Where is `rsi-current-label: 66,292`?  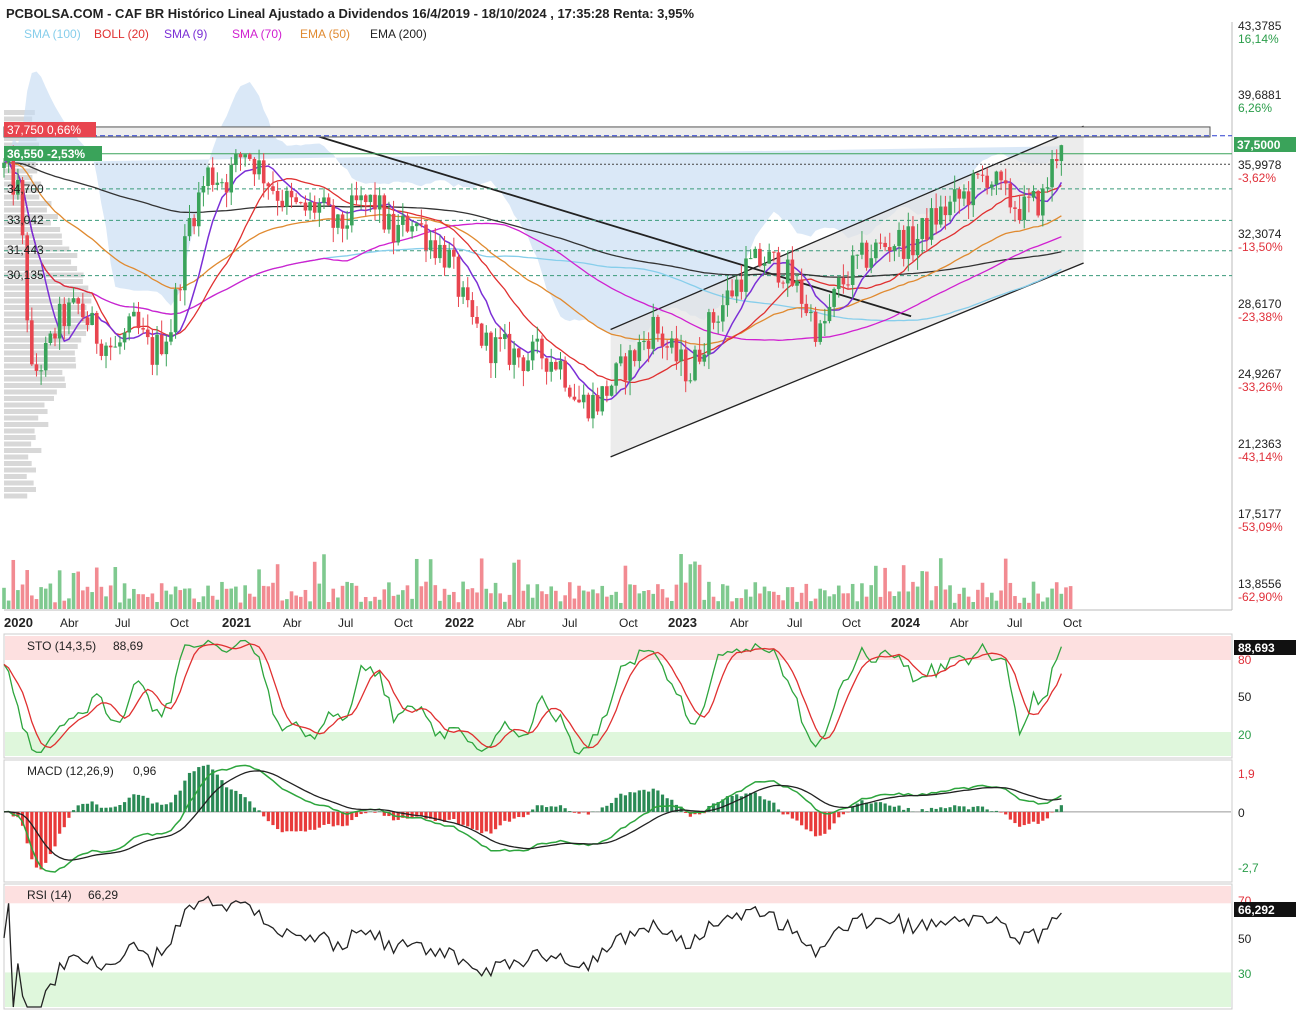 rsi-current-label: 66,292 is located at coordinates (1256, 910).